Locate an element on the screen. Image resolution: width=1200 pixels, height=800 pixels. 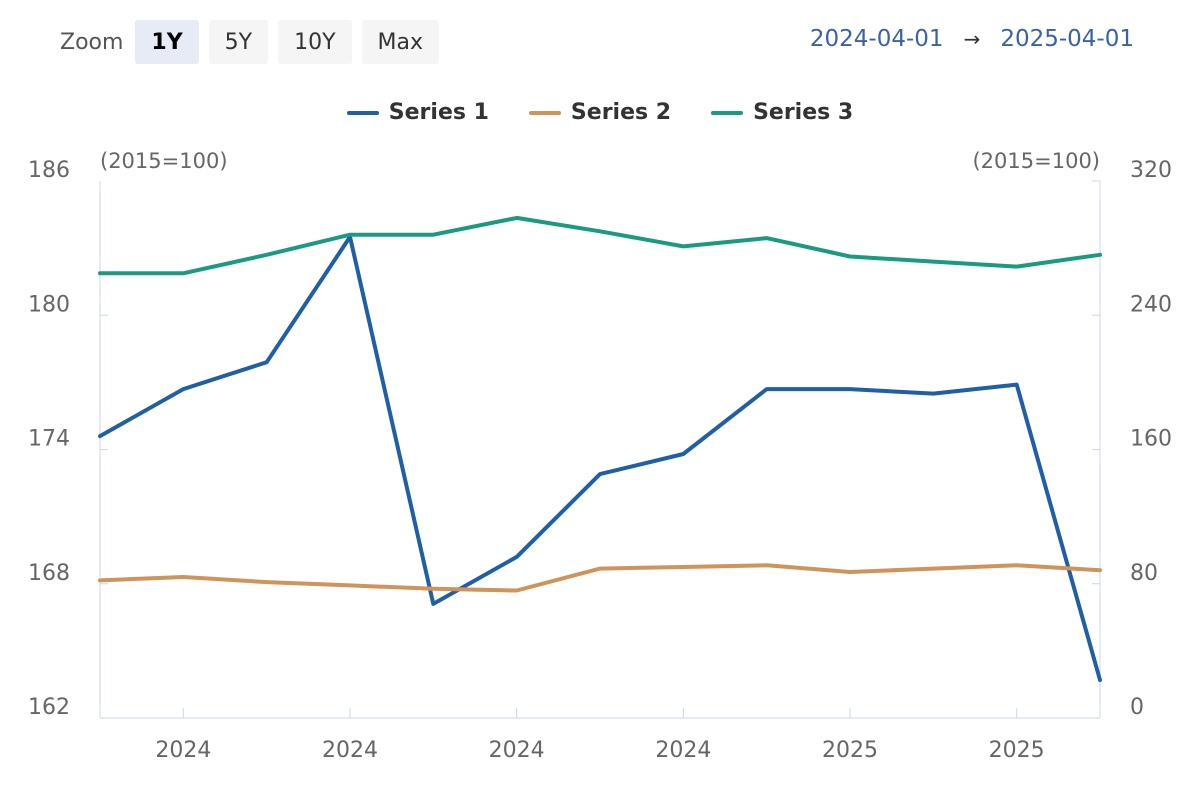
left-axis-ticks: 186 180 174 168 162 is located at coordinates (68, 439).